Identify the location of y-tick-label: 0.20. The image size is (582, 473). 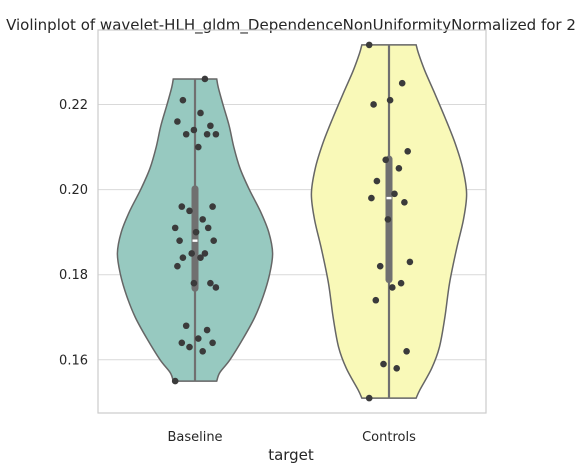
(73, 190).